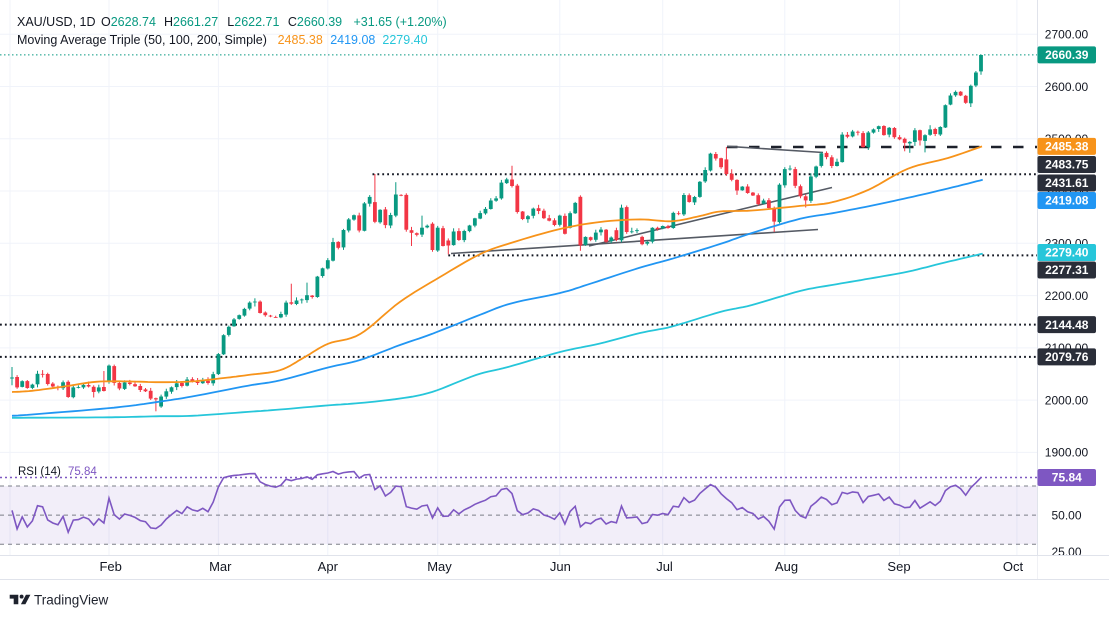  Describe the element at coordinates (56, 22) in the screenshot. I see `svg-text: XAU/USD, 1D` at that location.